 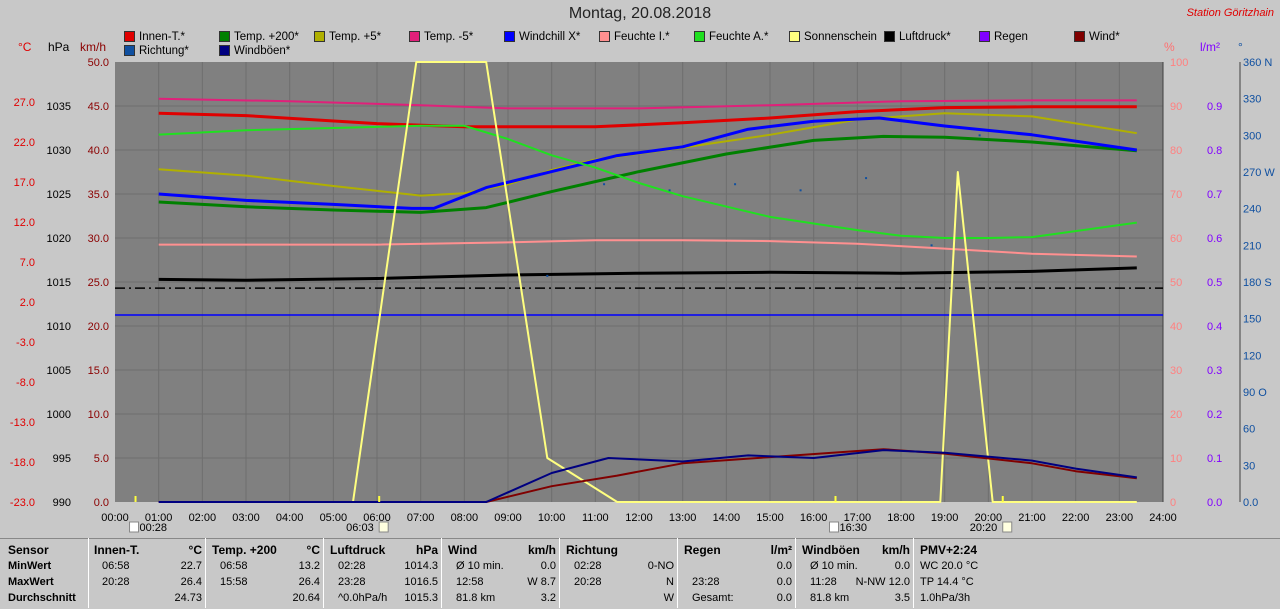 I want to click on unit-degree: °, so click(x=1240, y=47).